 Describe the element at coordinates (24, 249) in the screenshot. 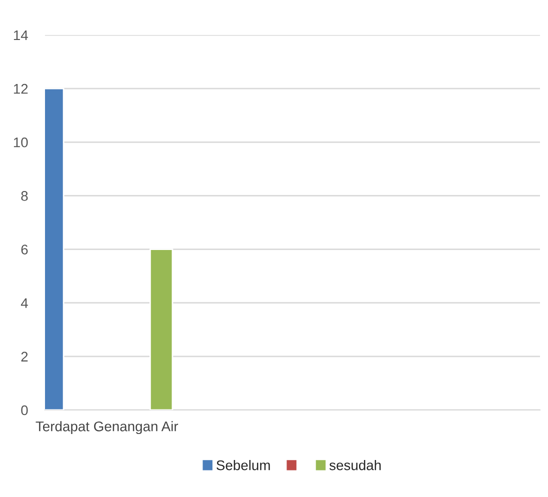

I see `y-tick-label: 6` at that location.